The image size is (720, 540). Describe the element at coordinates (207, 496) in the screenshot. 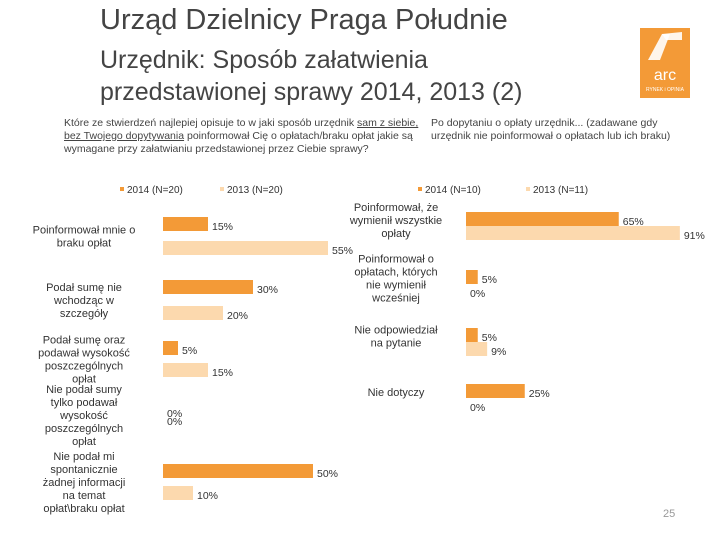

I see `data-label-2013: 10%` at that location.